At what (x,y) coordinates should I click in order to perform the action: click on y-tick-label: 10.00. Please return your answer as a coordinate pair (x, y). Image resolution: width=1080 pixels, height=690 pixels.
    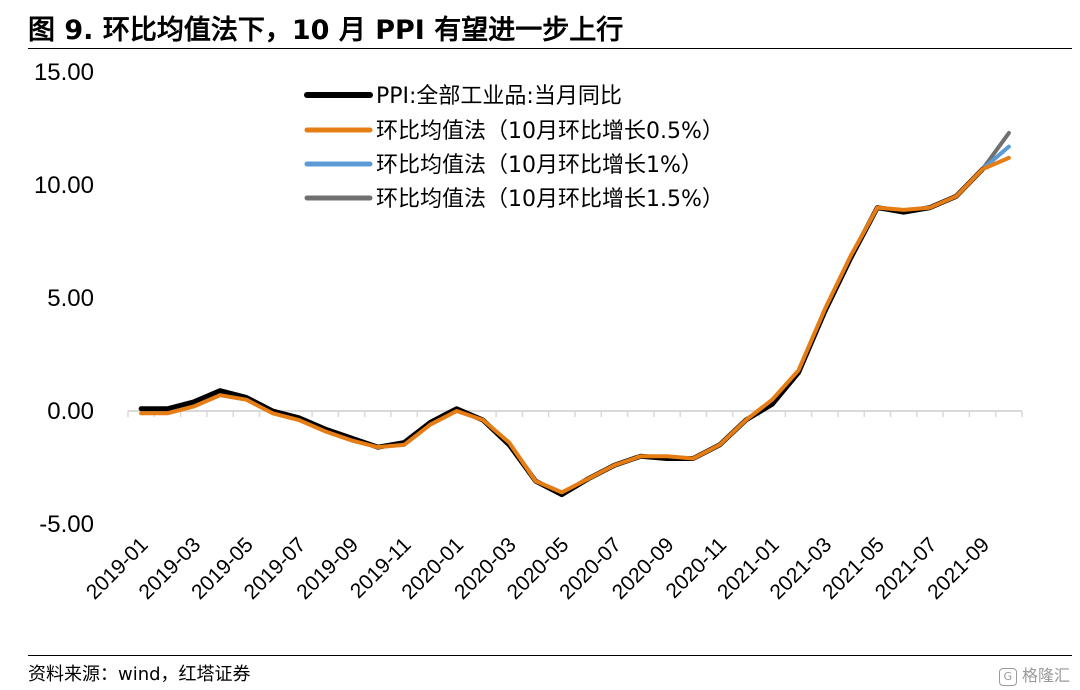
    Looking at the image, I should click on (64, 185).